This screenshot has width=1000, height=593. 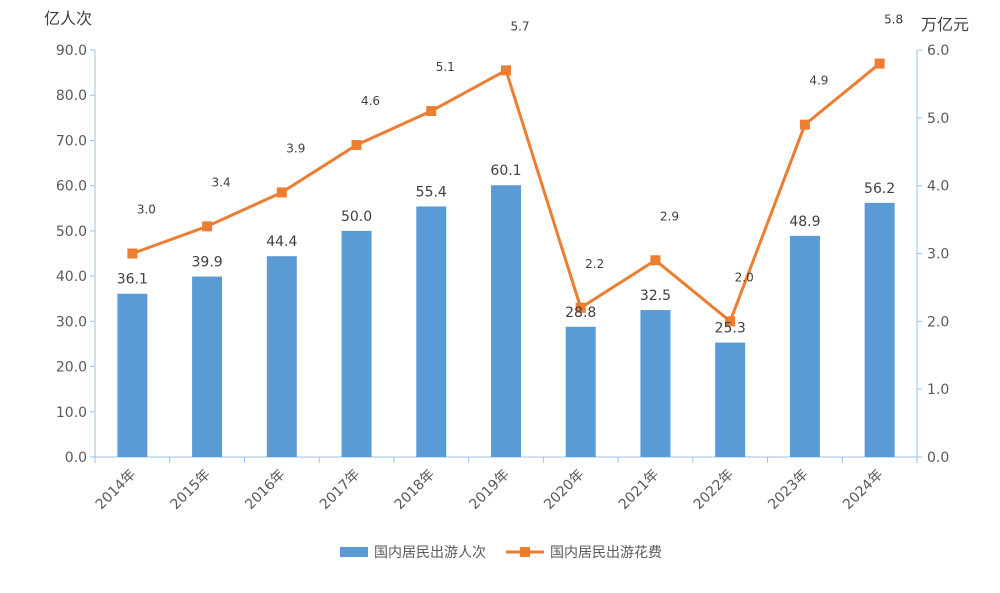 What do you see at coordinates (71, 51) in the screenshot?
I see `left-tick-label: 90.0` at bounding box center [71, 51].